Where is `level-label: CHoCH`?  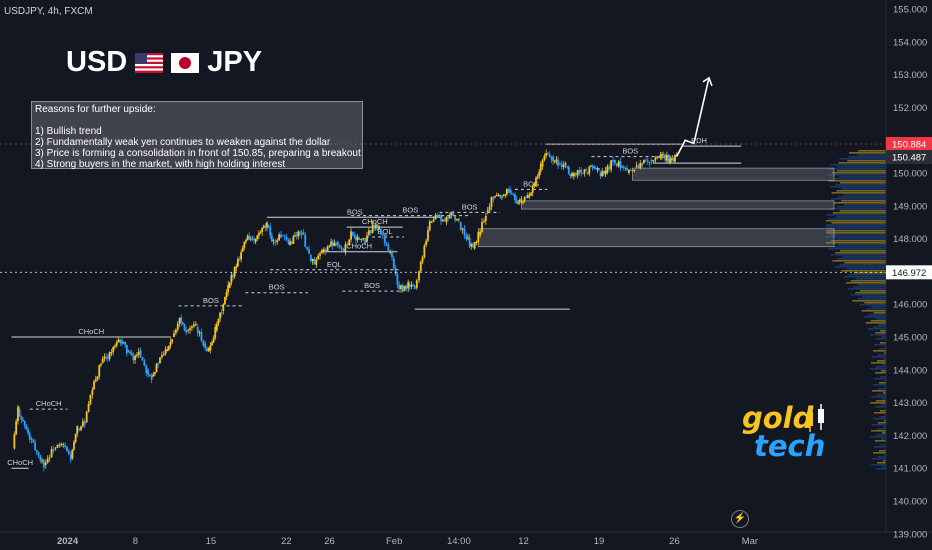 level-label: CHoCH is located at coordinates (20, 462).